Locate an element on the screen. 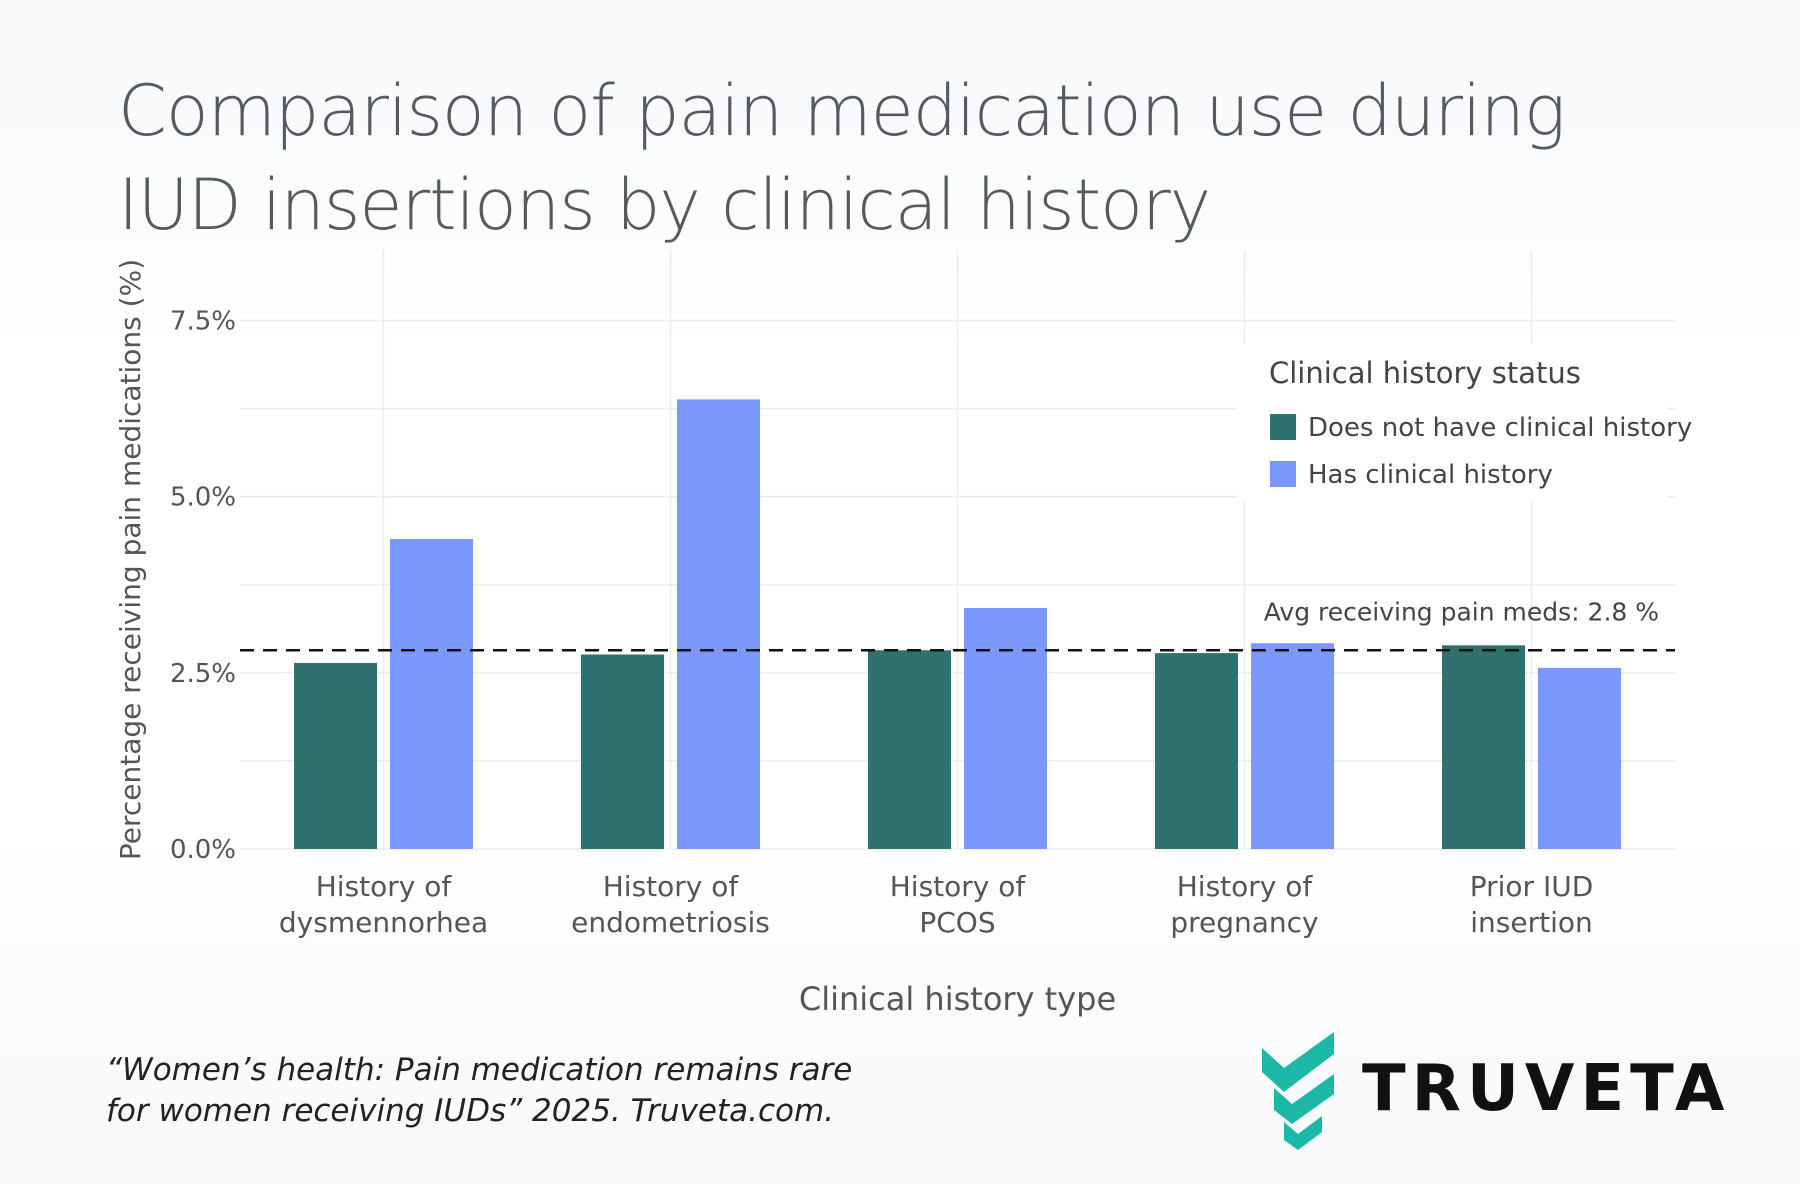  x-tick-label: PCOS is located at coordinates (957, 922).